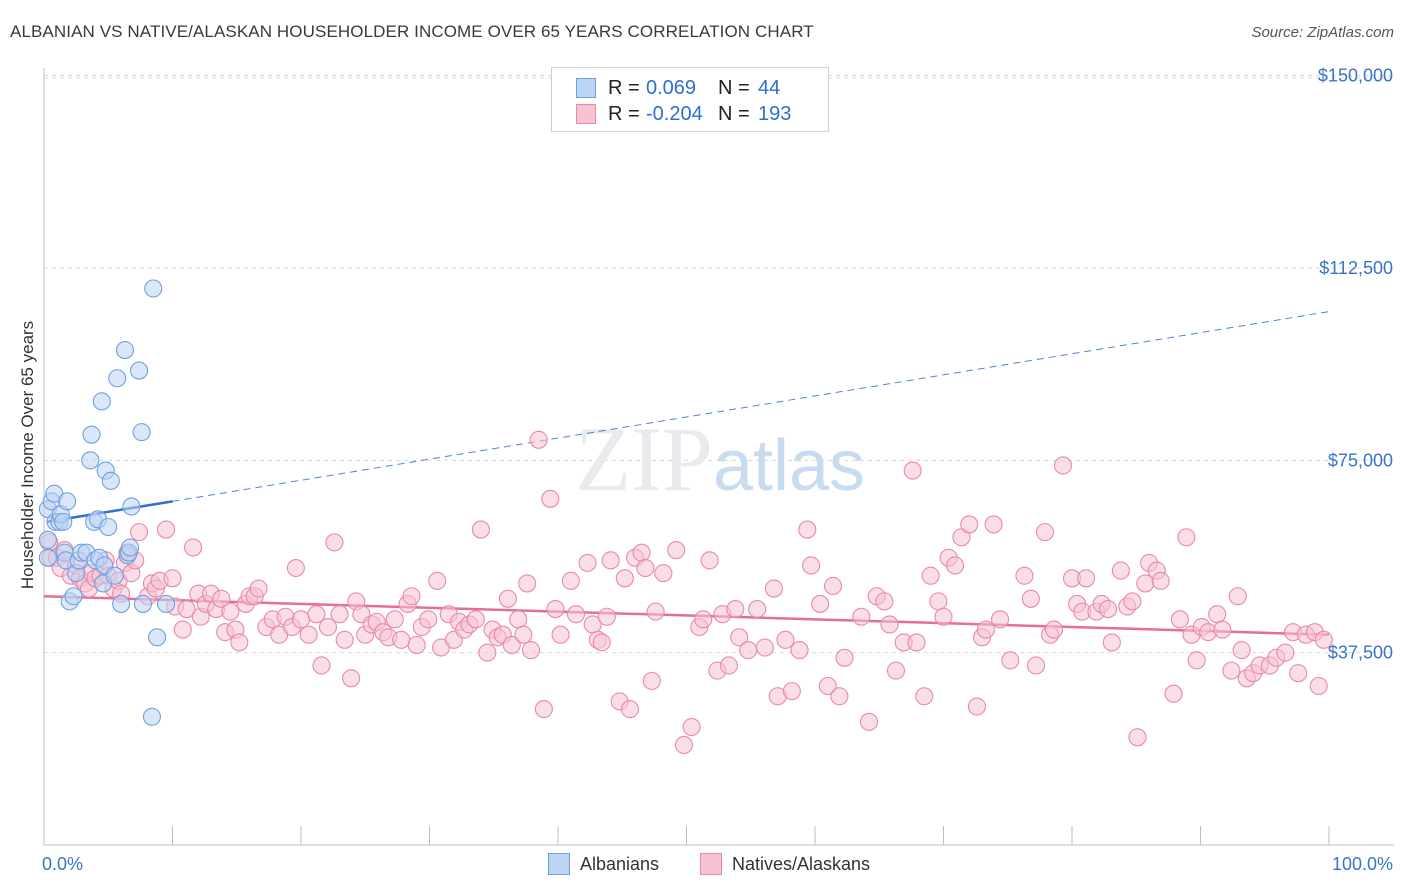 This screenshot has height=892, width=1406. Describe the element at coordinates (769, 87) in the screenshot. I see `legend-n-value: 44` at that location.